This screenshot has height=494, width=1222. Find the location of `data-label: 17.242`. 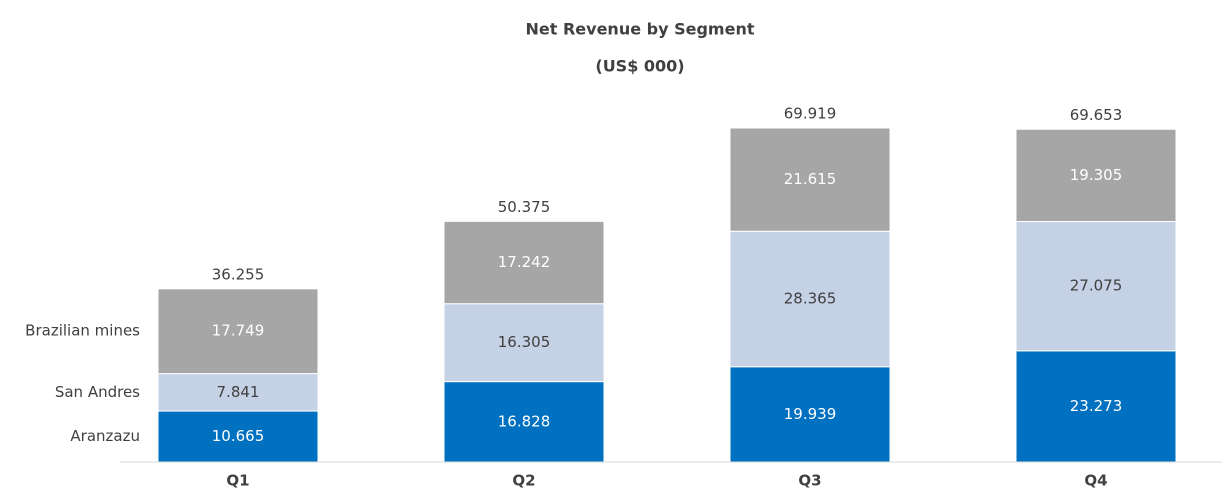

data-label: 17.242 is located at coordinates (524, 262).